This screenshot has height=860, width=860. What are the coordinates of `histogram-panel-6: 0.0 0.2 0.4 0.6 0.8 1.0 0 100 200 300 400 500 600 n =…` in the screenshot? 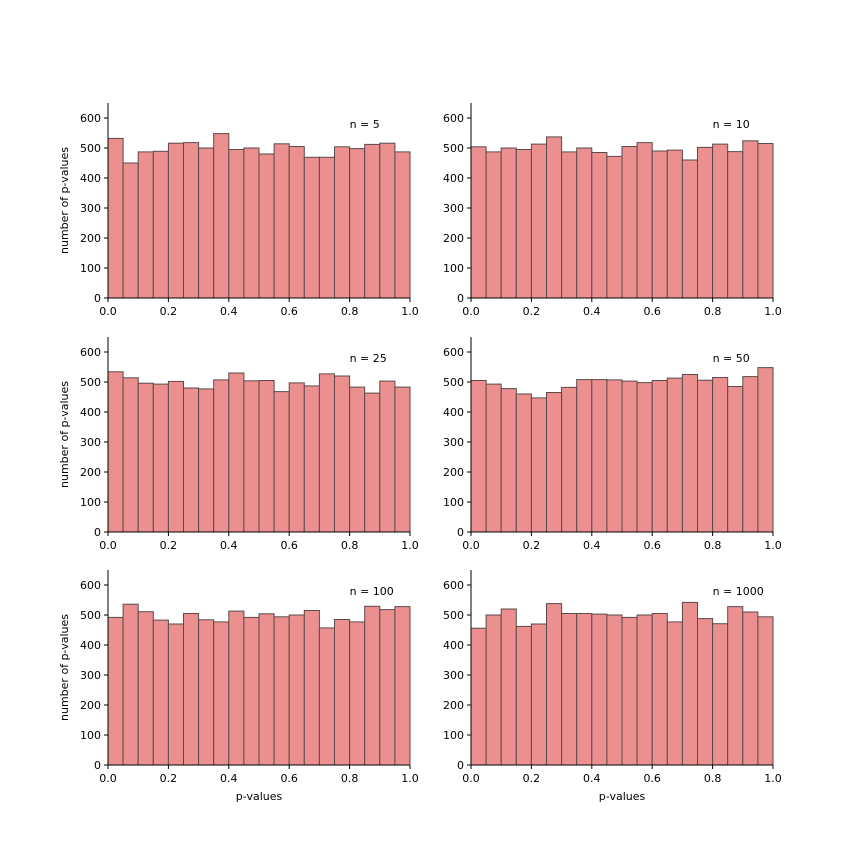 It's located at (612, 686).